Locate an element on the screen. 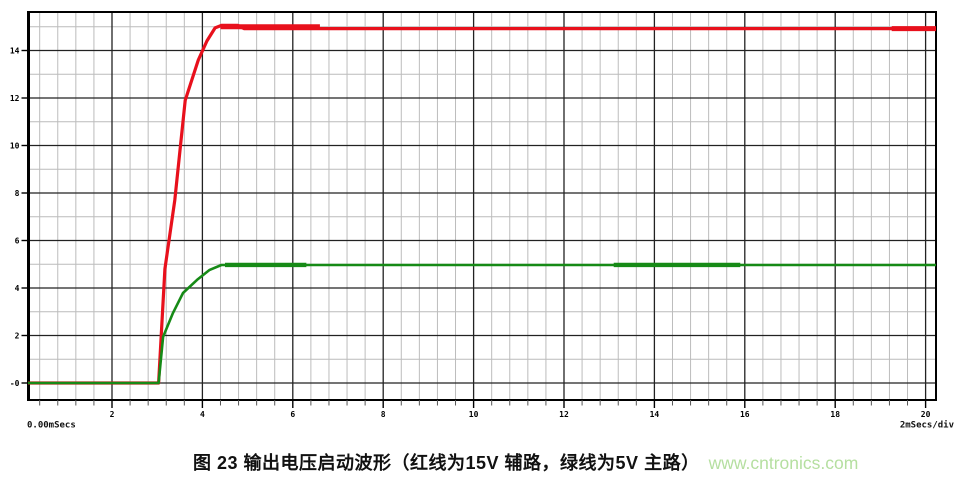 This screenshot has height=485, width=957. figure-caption: 图 23 输出电压启动波形（红线为15V 辅路，绿线为5V 主路） is located at coordinates (446, 463).